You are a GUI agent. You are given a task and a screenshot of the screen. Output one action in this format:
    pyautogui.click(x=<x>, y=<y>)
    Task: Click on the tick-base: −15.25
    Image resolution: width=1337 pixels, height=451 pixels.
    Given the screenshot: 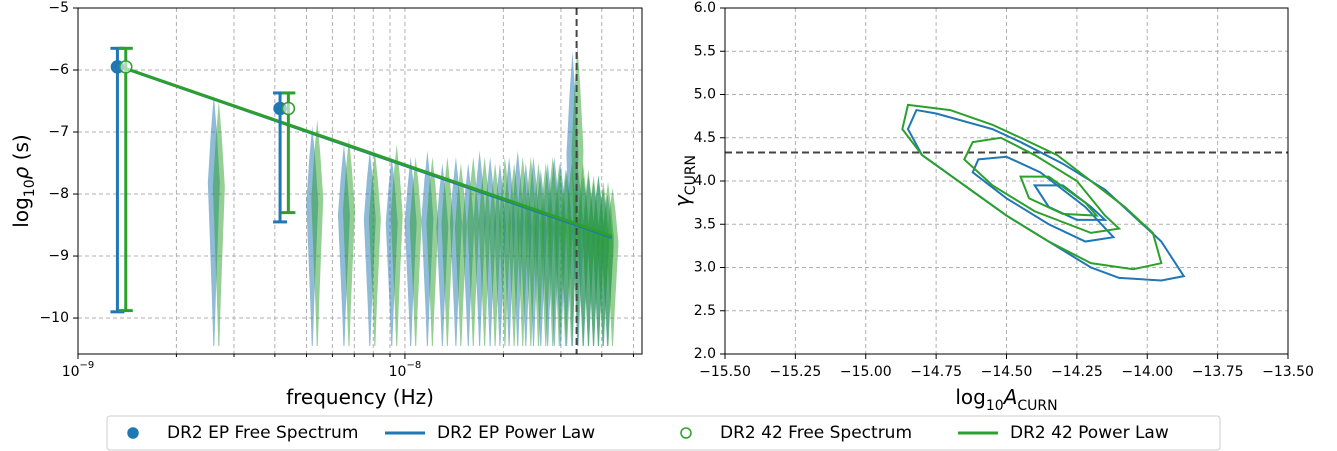 What is the action you would take?
    pyautogui.click(x=795, y=372)
    